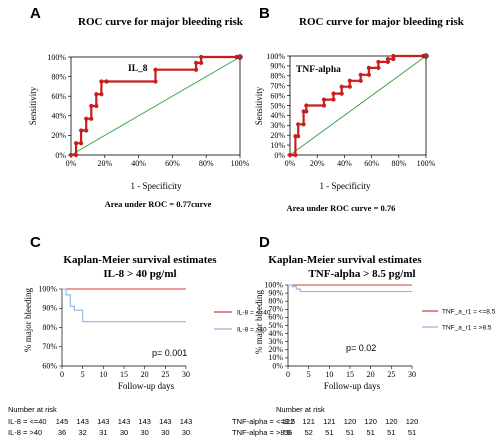 This screenshot has height=441, width=500. What do you see at coordinates (62, 432) in the screenshot?
I see `risk-cell: 36` at bounding box center [62, 432].